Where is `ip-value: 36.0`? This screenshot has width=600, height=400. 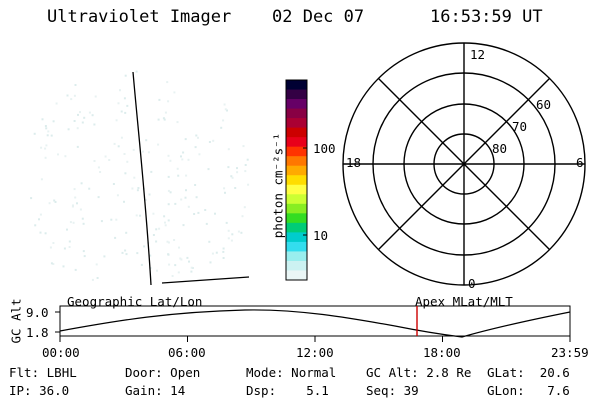
ip-value: 36.0 is located at coordinates (54, 390).